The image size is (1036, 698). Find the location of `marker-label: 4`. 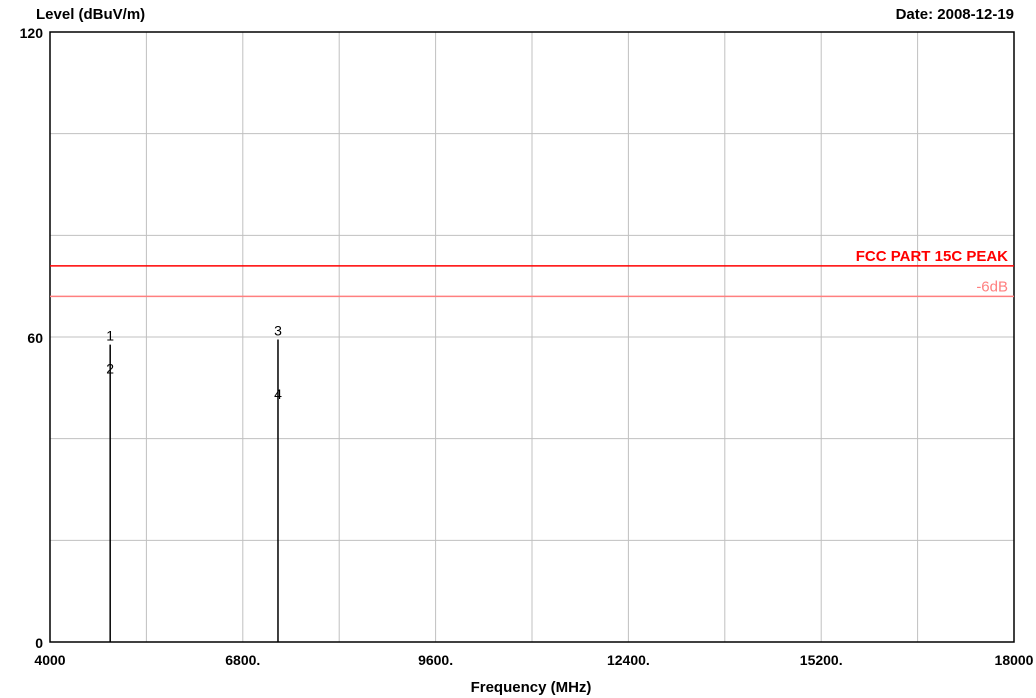

marker-label: 4 is located at coordinates (278, 394).